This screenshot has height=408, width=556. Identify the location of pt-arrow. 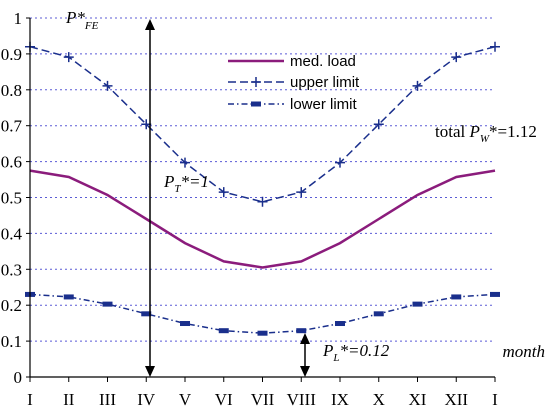
(150, 198).